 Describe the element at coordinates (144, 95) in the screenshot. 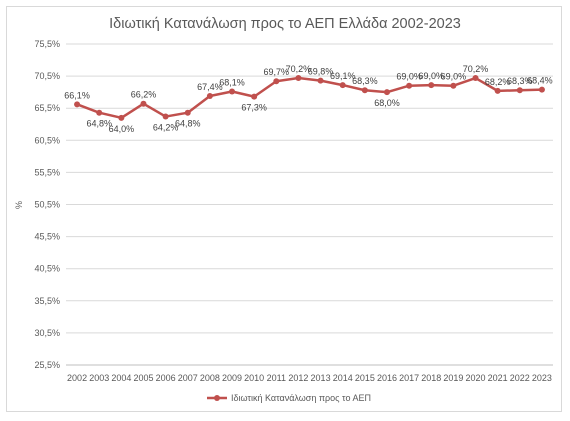

I see `data-label: 66,2%` at that location.